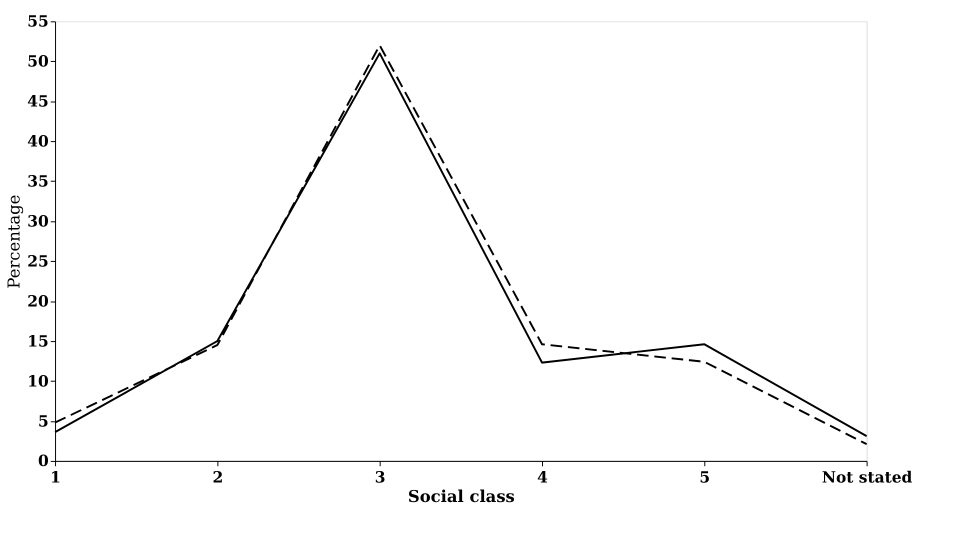 Image resolution: width=970 pixels, height=540 pixels. What do you see at coordinates (704, 477) in the screenshot?
I see `x-tick-label: 5` at bounding box center [704, 477].